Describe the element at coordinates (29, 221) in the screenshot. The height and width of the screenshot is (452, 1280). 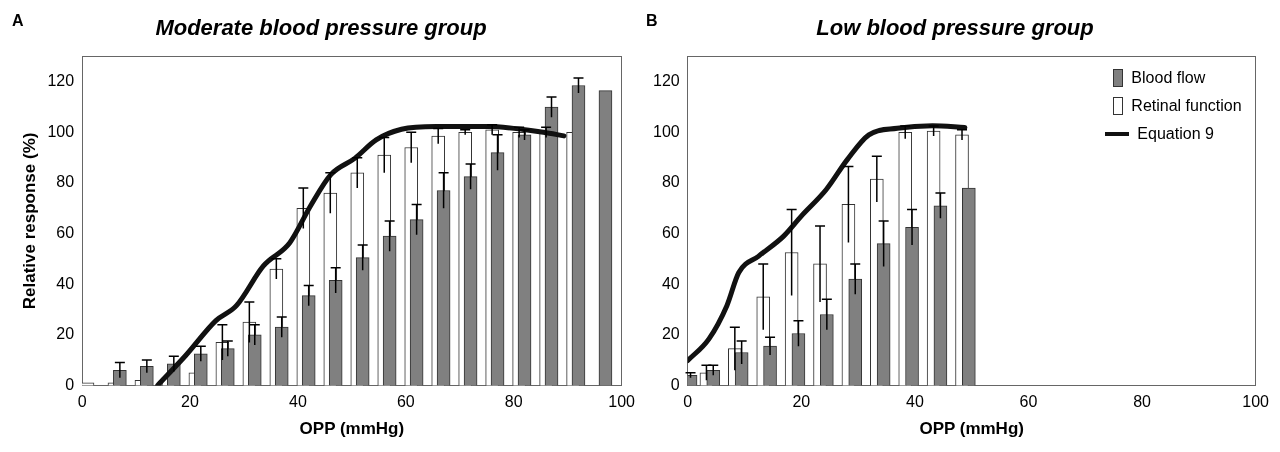
I see `y-axis-title: Relative response (%)` at that location.